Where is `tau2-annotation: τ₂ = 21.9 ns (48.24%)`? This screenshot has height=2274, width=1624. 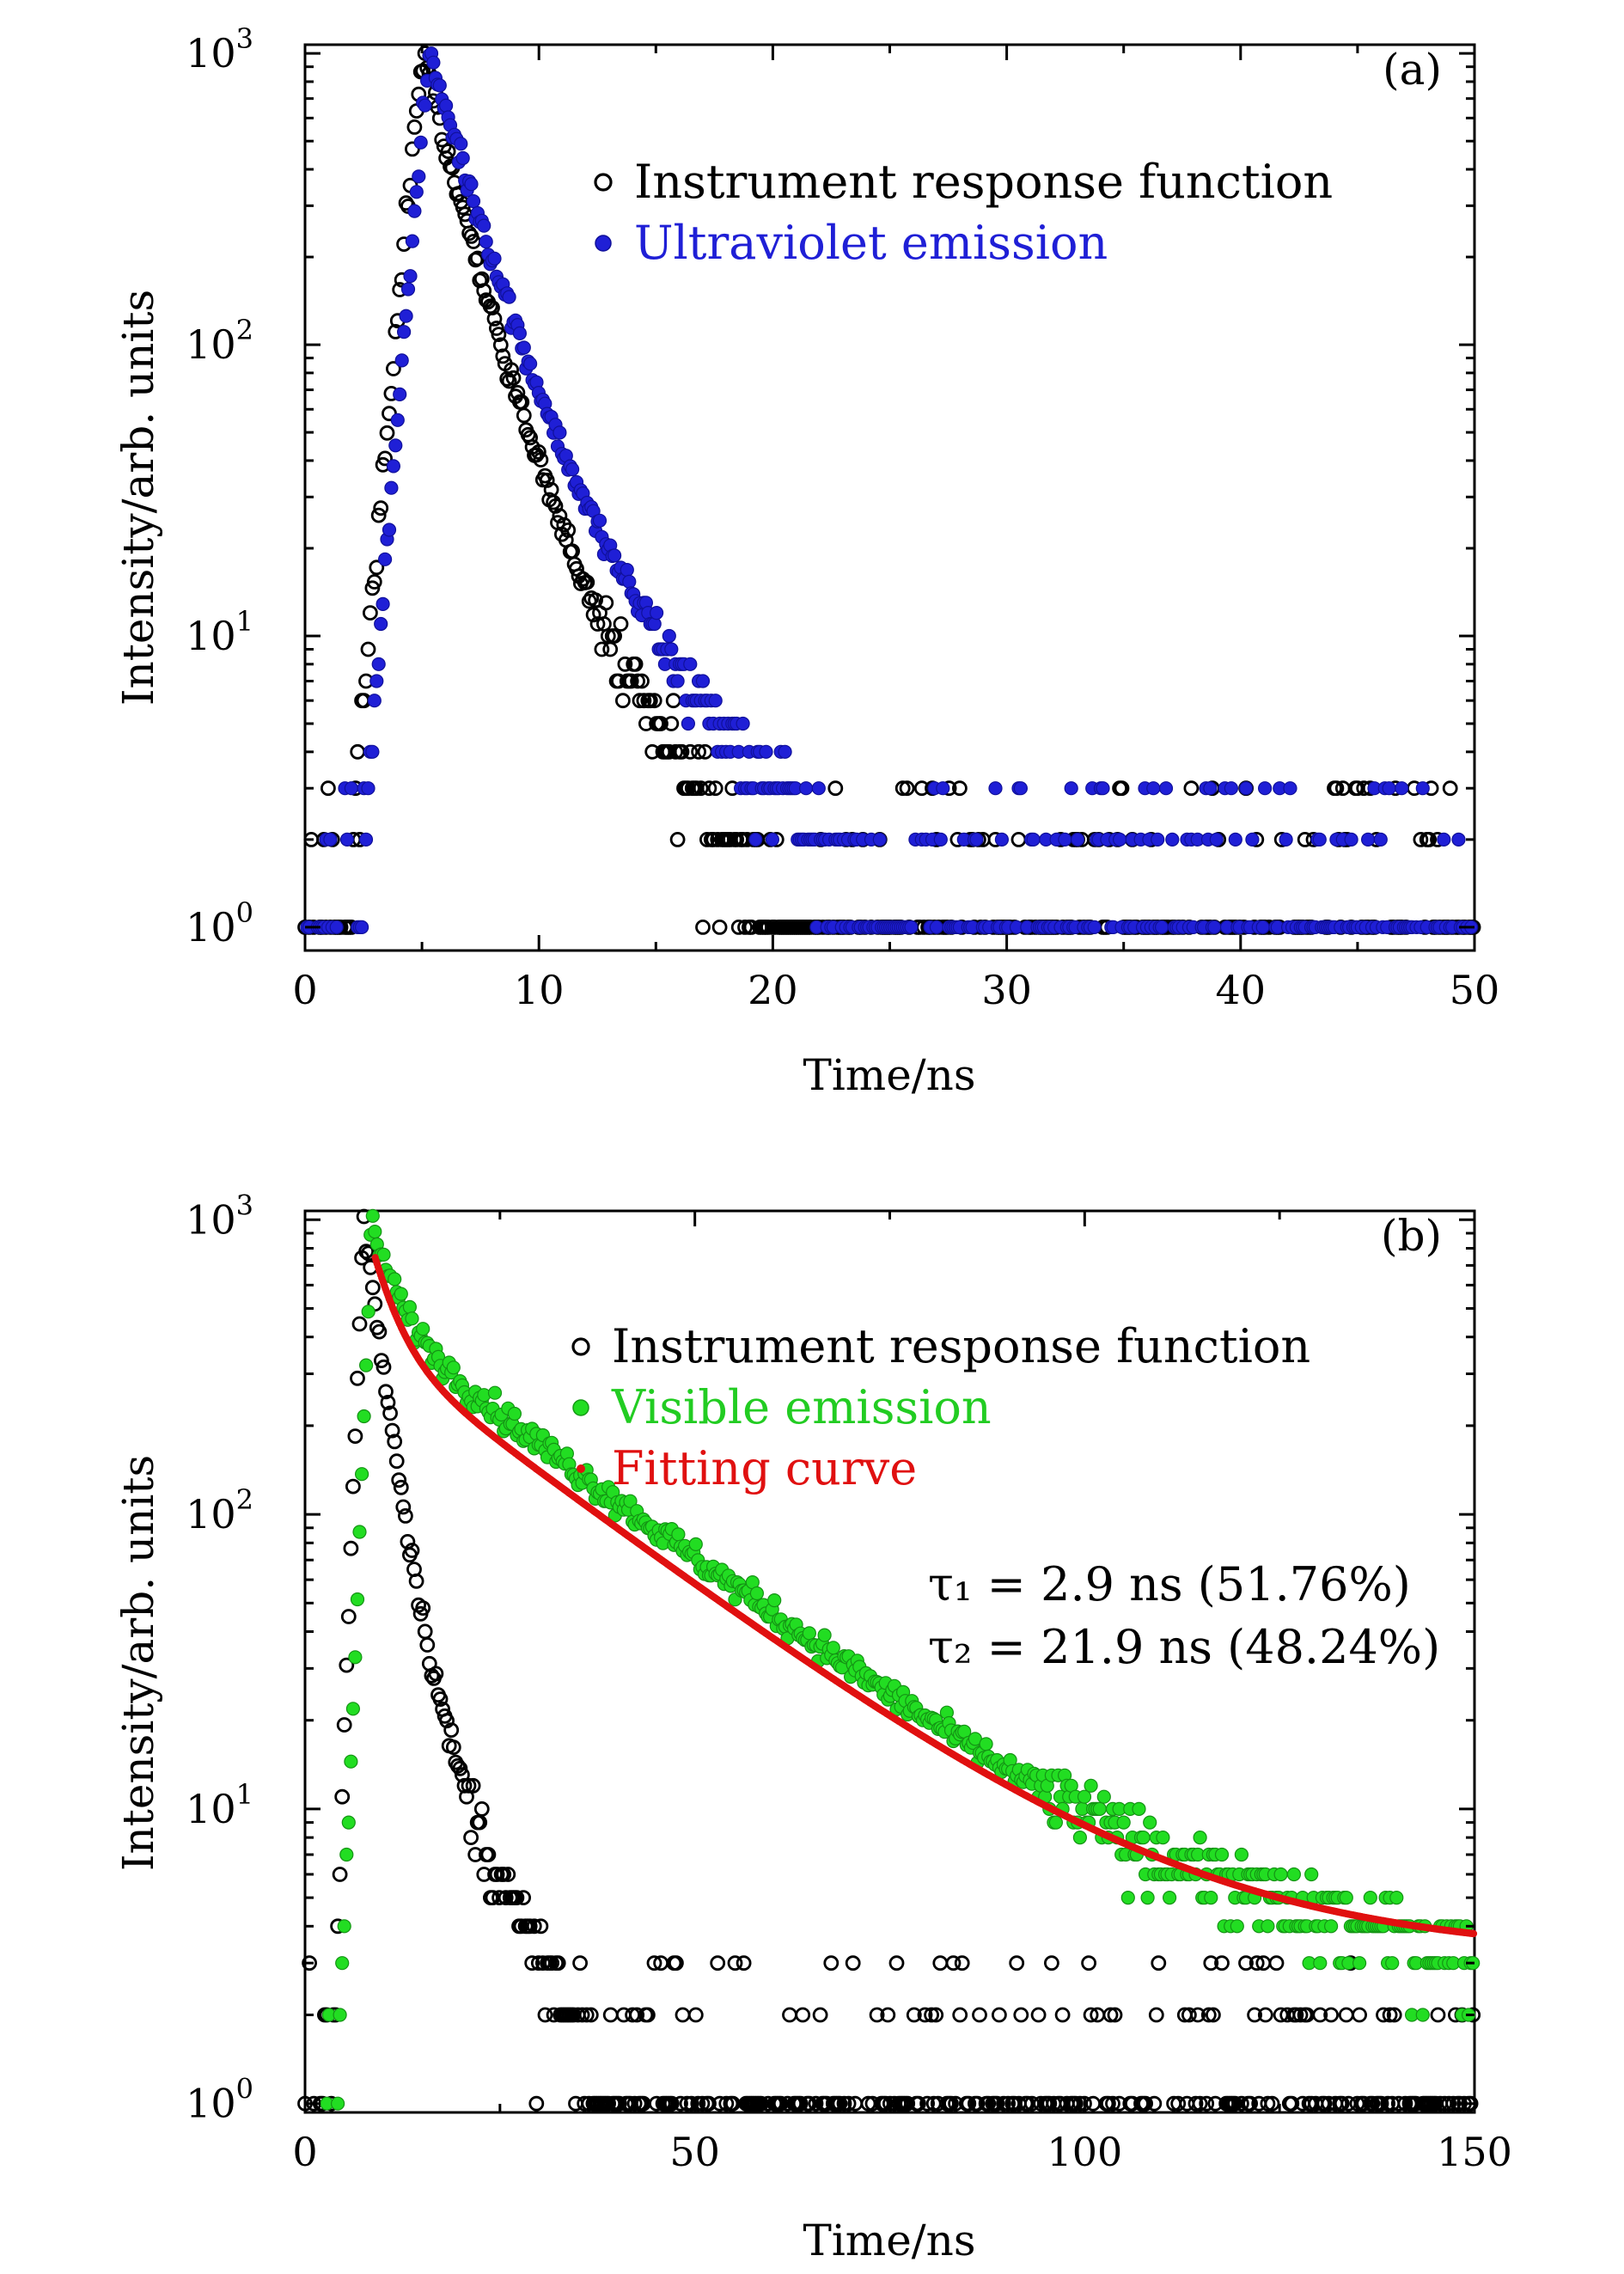 tau2-annotation: τ₂ = 21.9 ns (48.24%) is located at coordinates (1184, 1647).